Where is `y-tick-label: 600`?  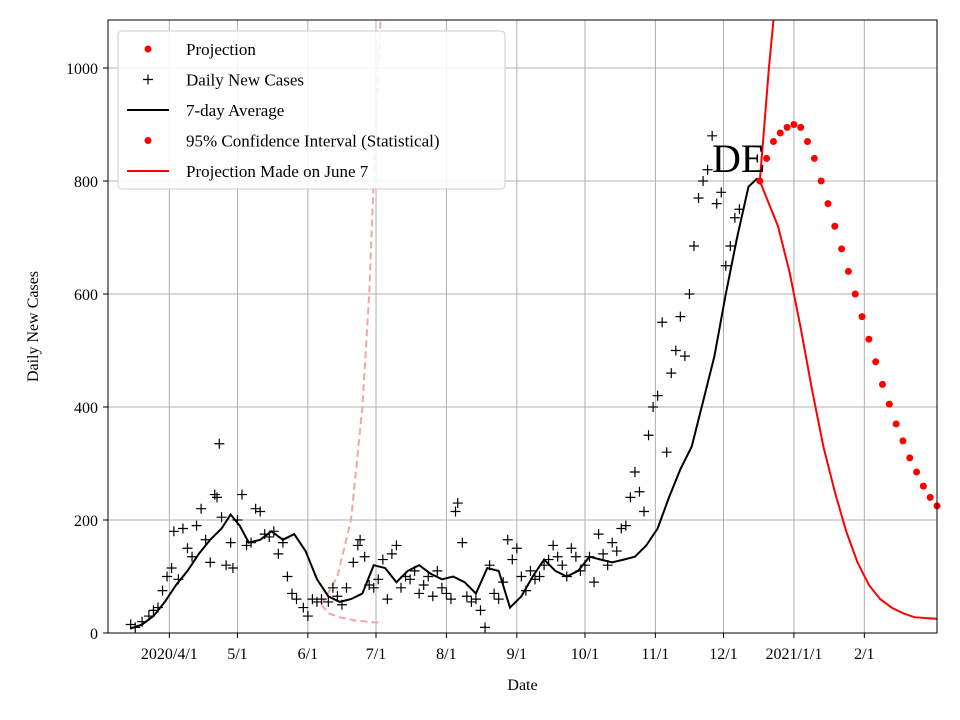
y-tick-label: 600 is located at coordinates (86, 295).